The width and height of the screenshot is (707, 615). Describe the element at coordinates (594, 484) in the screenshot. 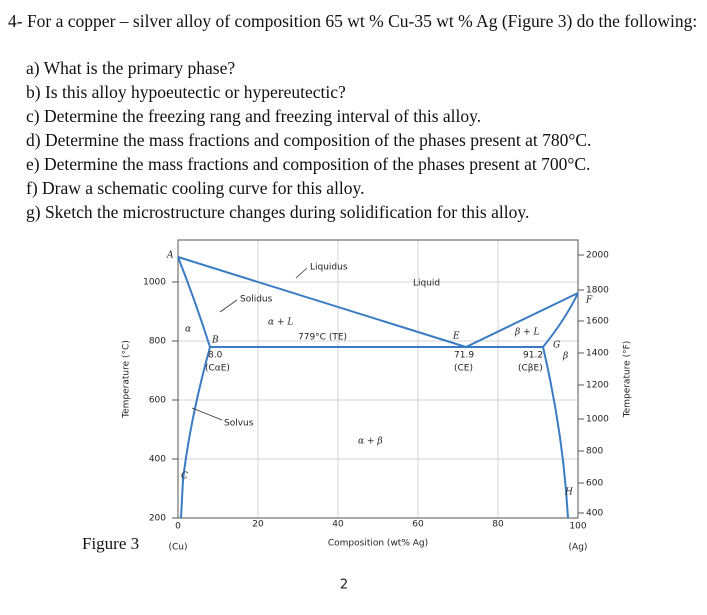

I see `y2-tick-label: 600` at that location.